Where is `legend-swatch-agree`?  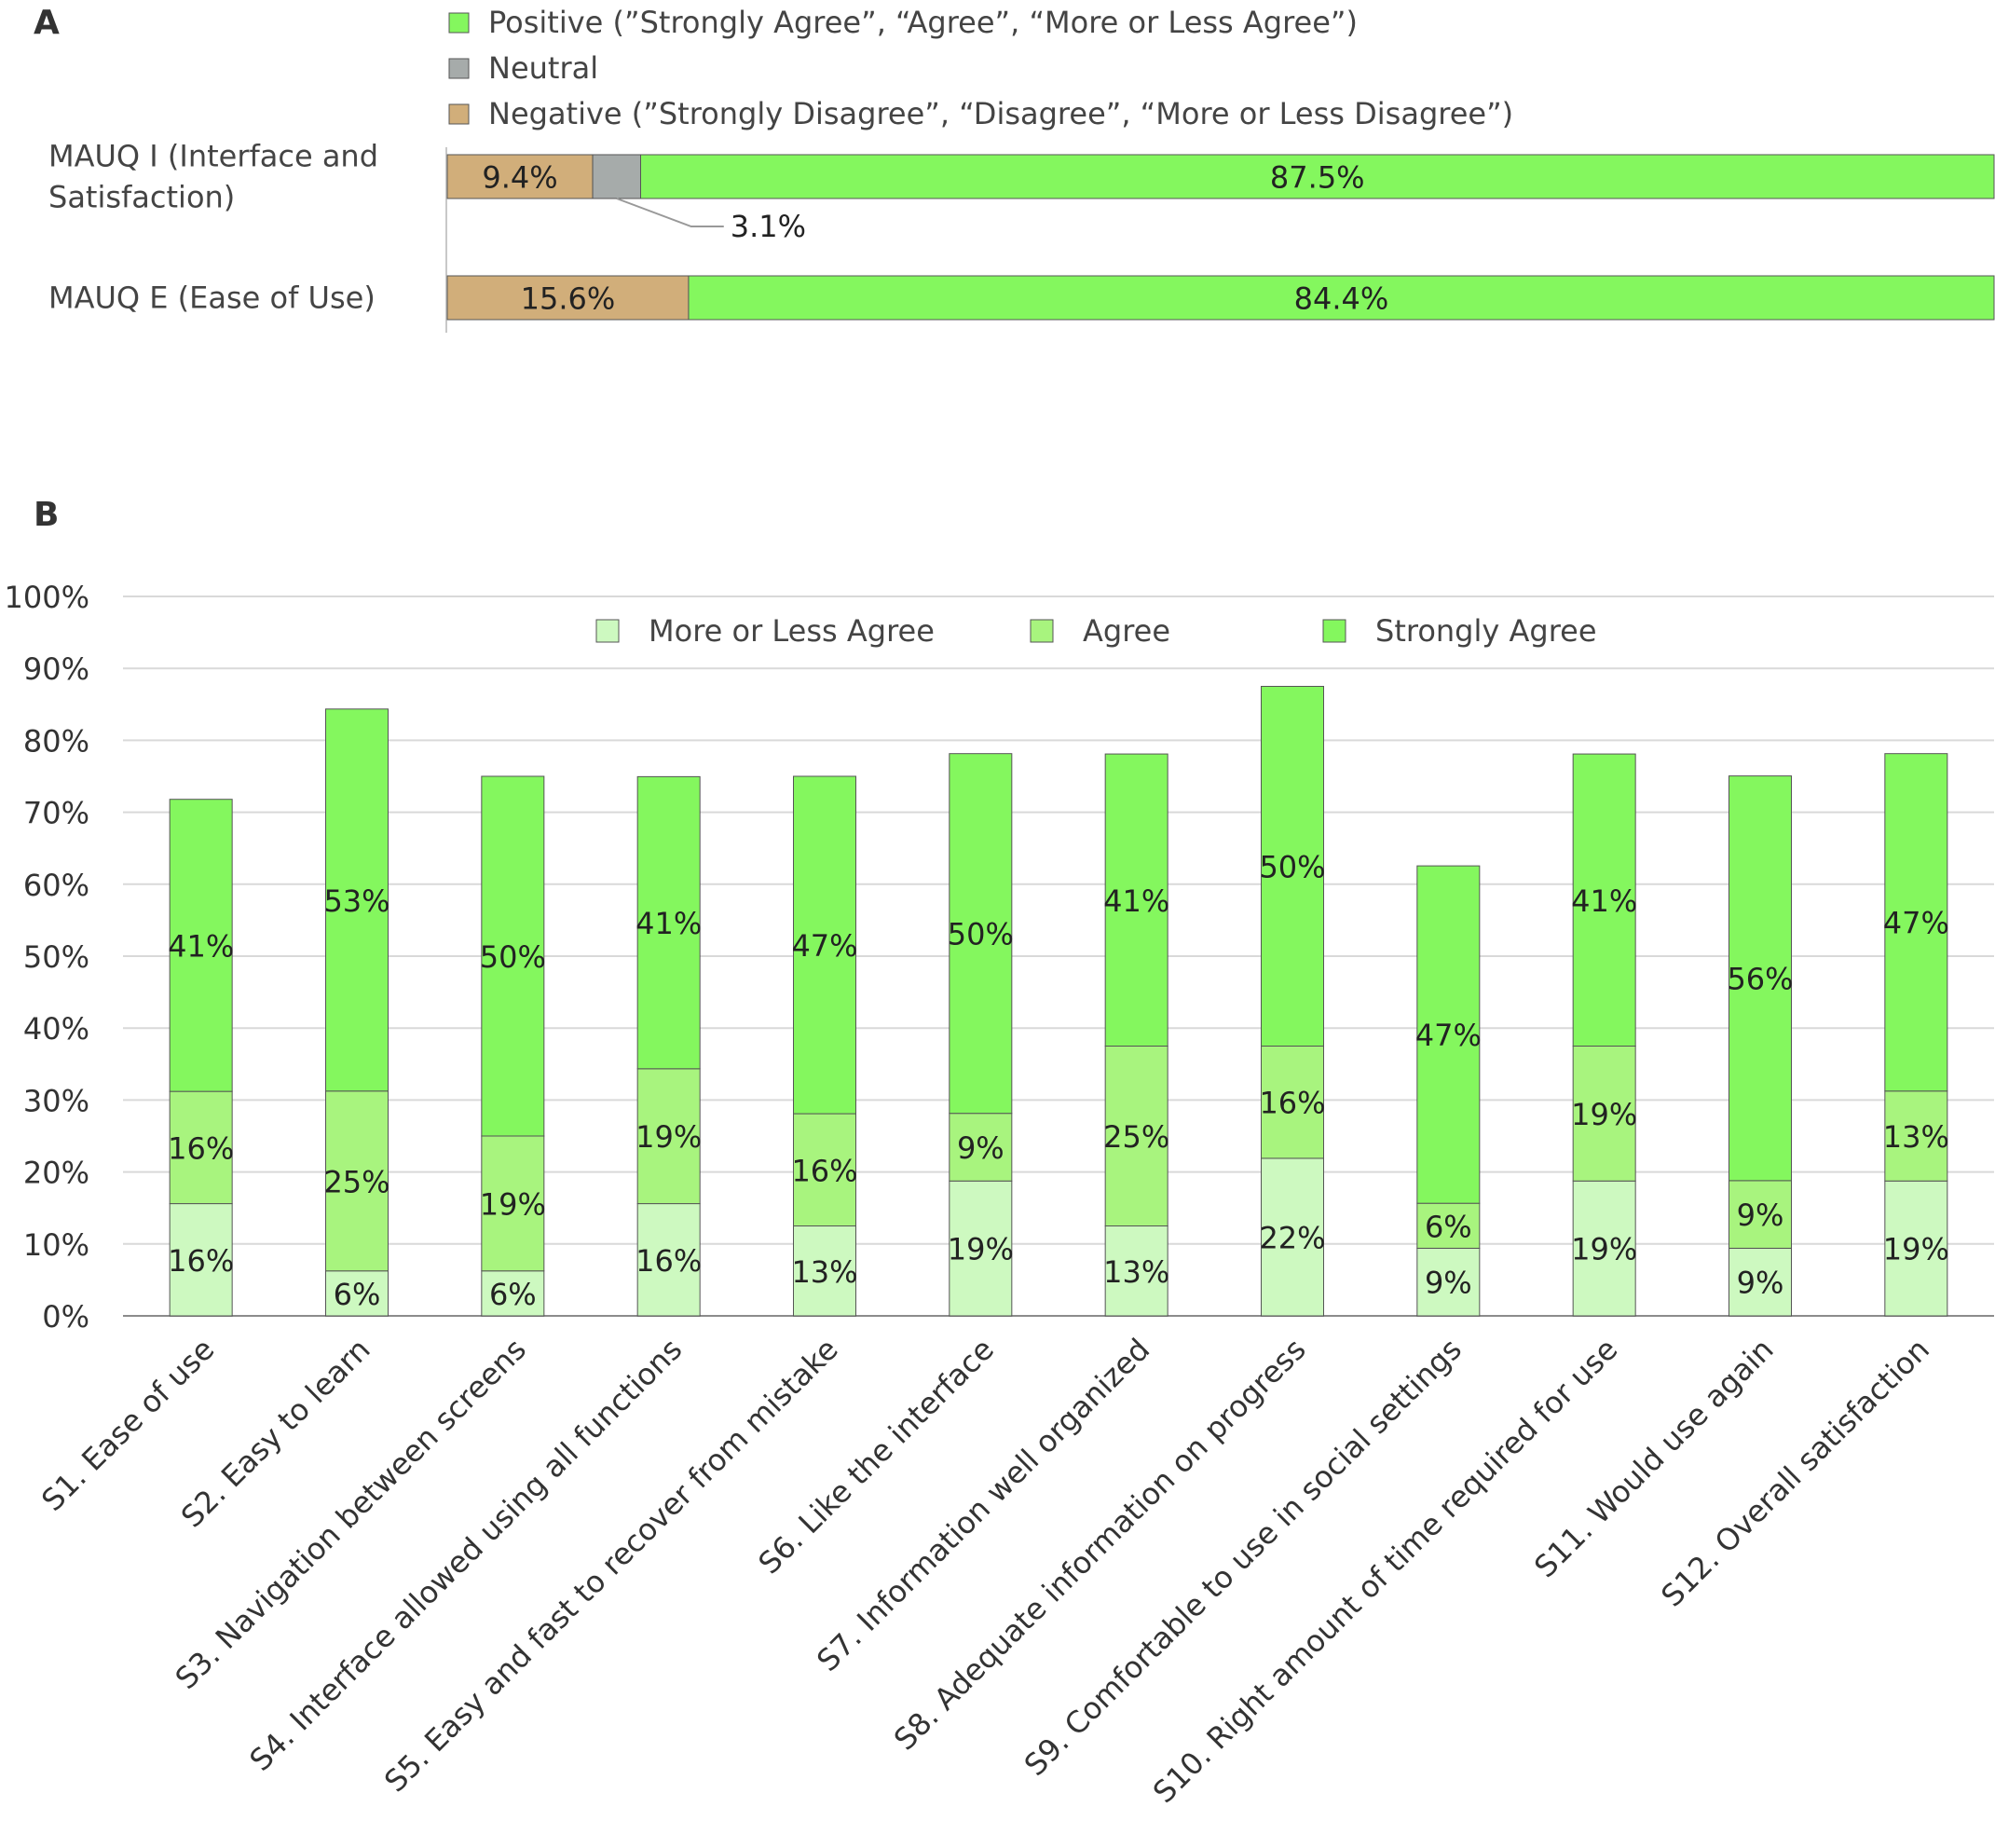
legend-swatch-agree is located at coordinates (1042, 631).